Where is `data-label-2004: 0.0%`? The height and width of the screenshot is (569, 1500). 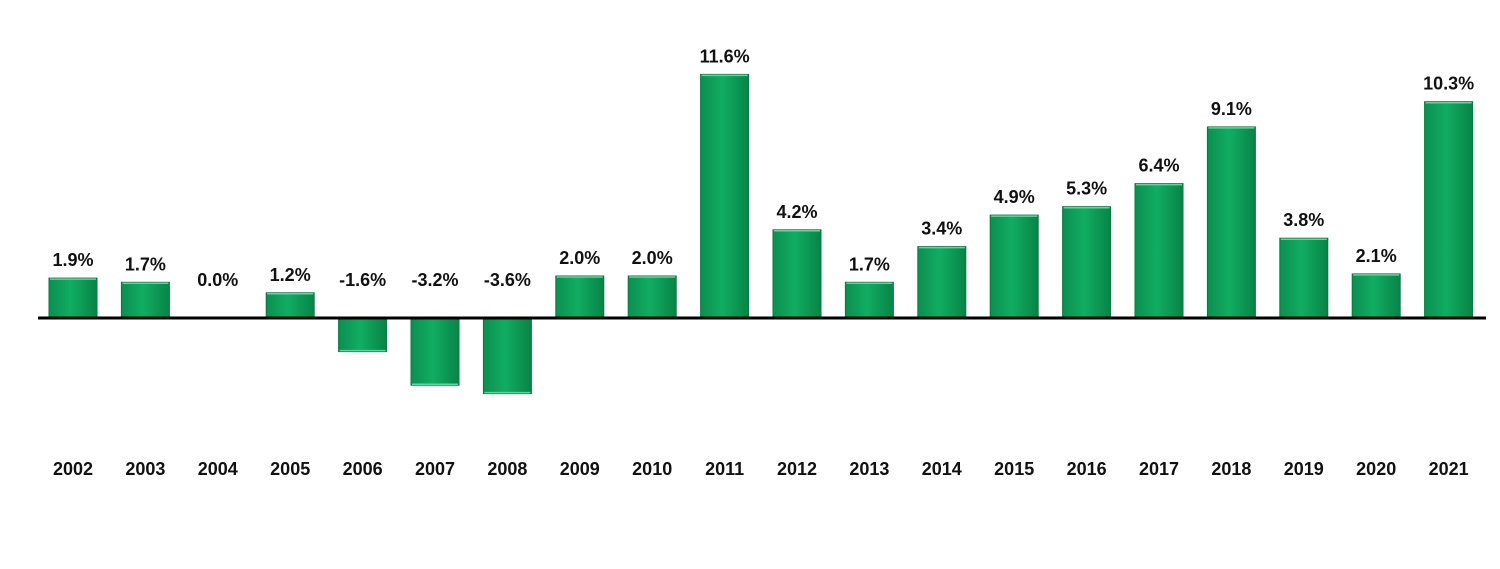 data-label-2004: 0.0% is located at coordinates (217, 280).